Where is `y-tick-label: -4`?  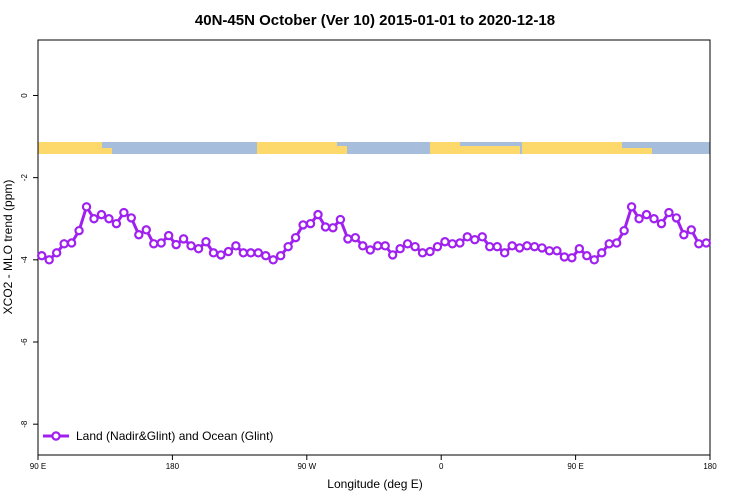 y-tick-label: -4 is located at coordinates (24, 260).